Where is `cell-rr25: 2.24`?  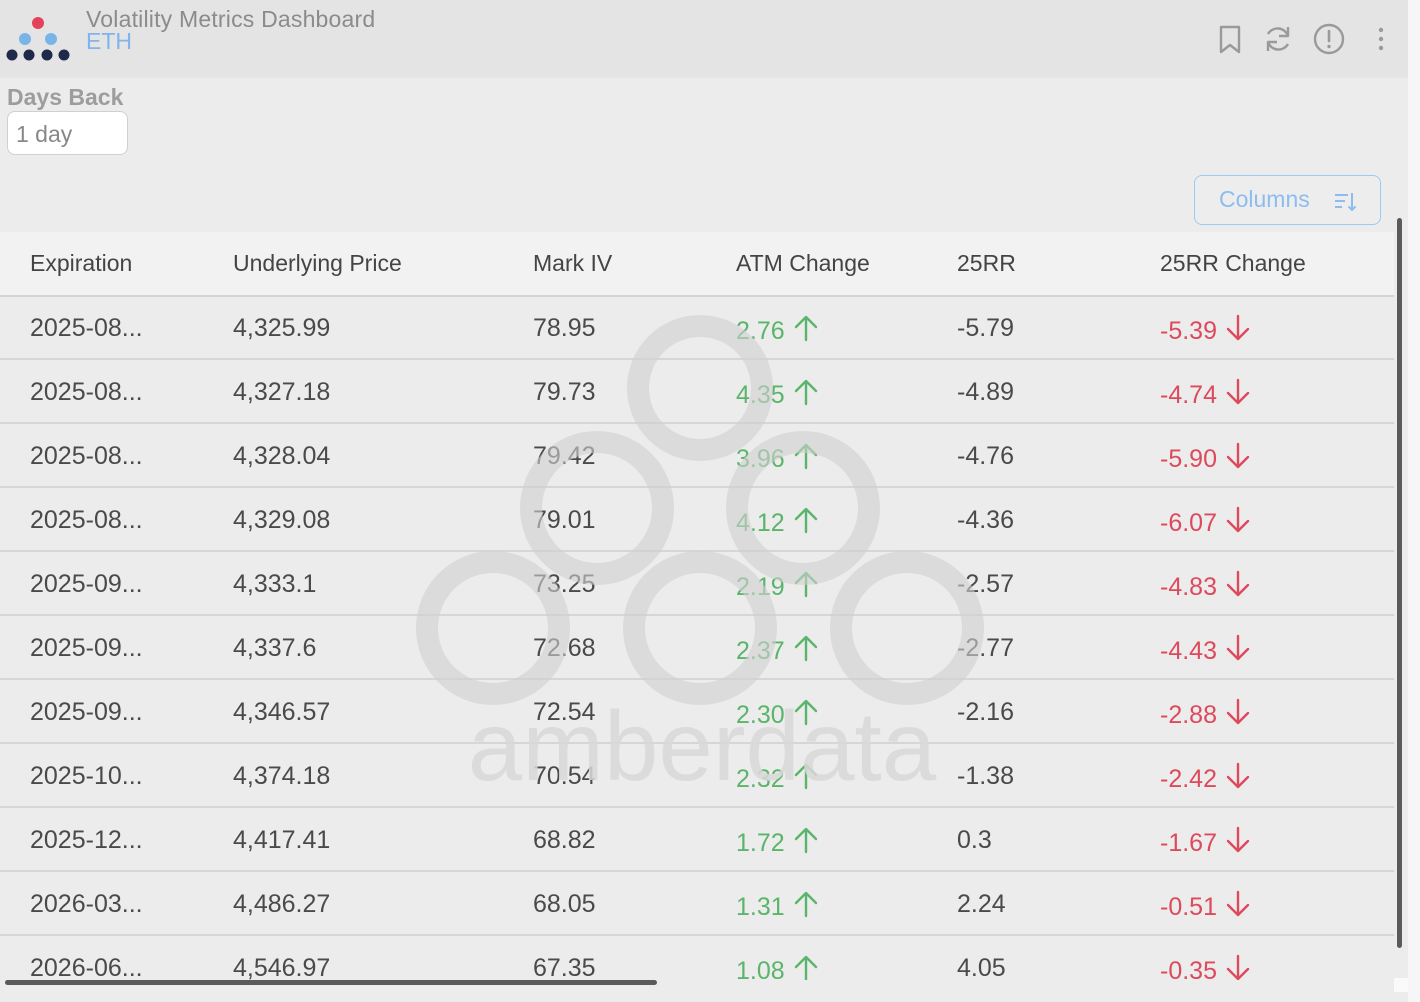
cell-rr25: 2.24 is located at coordinates (981, 904).